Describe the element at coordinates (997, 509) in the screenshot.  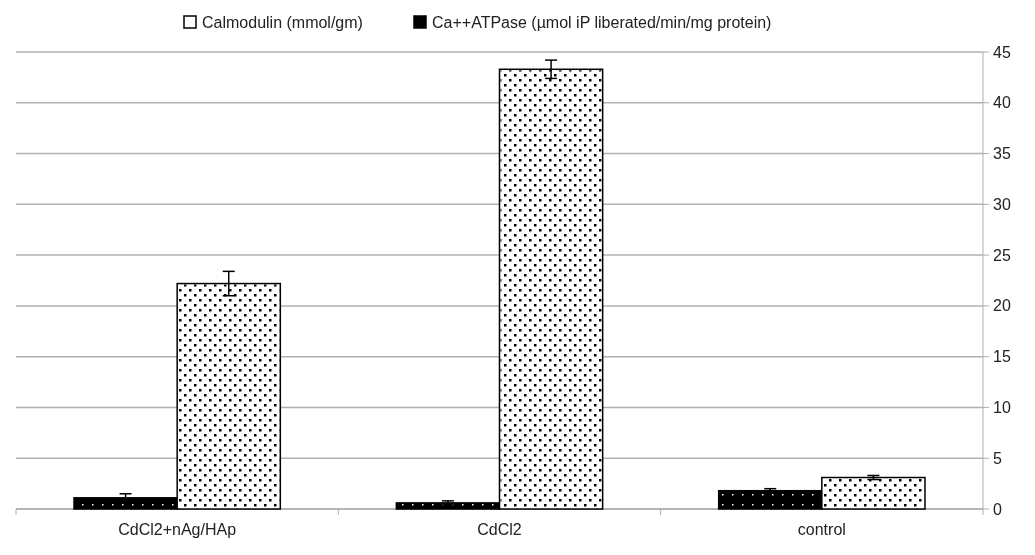
I see `y-tick-label: 0` at that location.